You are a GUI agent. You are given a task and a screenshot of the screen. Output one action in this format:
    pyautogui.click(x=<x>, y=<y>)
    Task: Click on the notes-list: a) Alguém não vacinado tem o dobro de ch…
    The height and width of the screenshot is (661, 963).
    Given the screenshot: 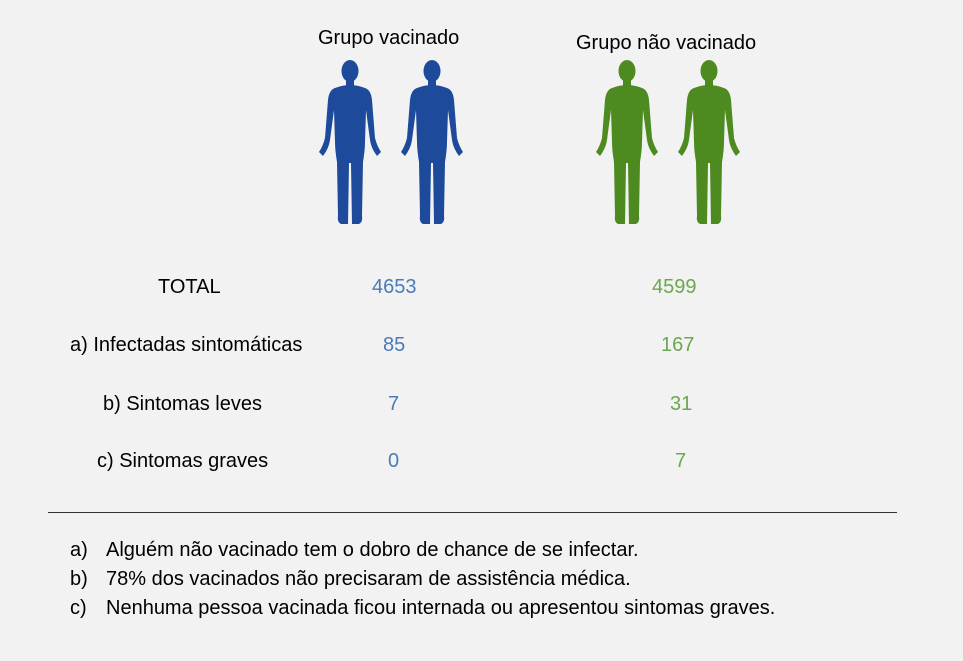 What is the action you would take?
    pyautogui.click(x=422, y=579)
    